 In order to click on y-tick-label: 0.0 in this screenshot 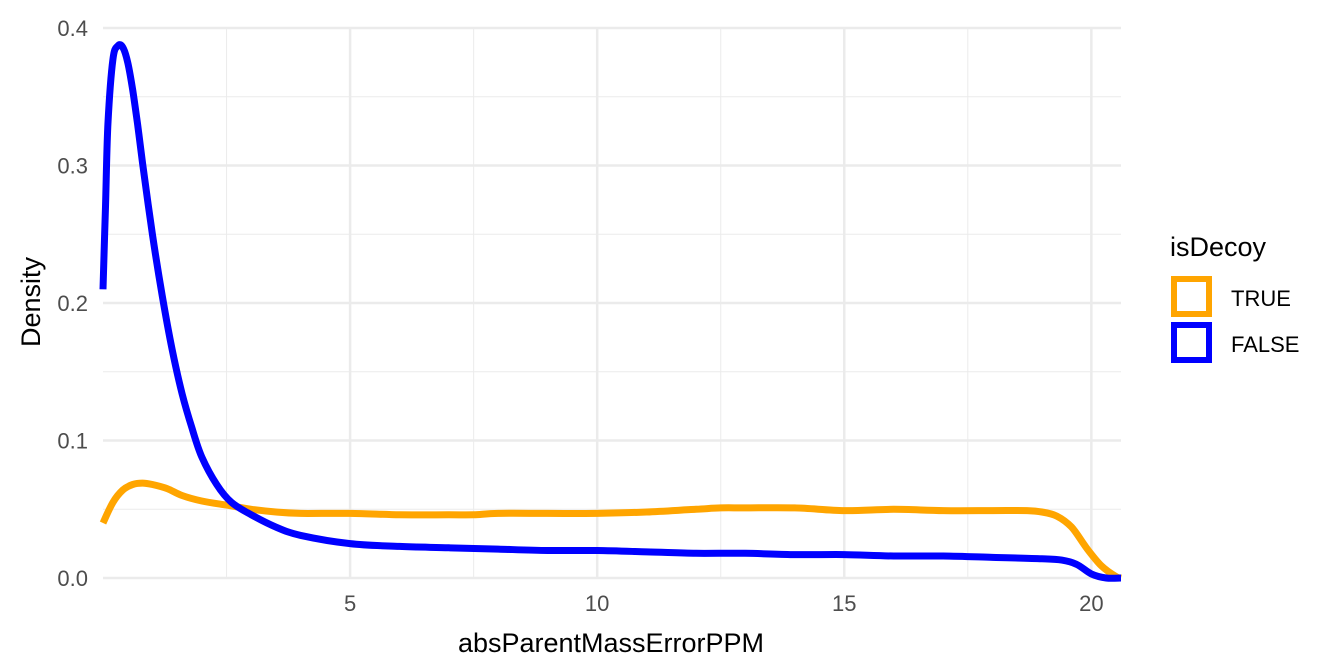, I will do `click(72, 578)`.